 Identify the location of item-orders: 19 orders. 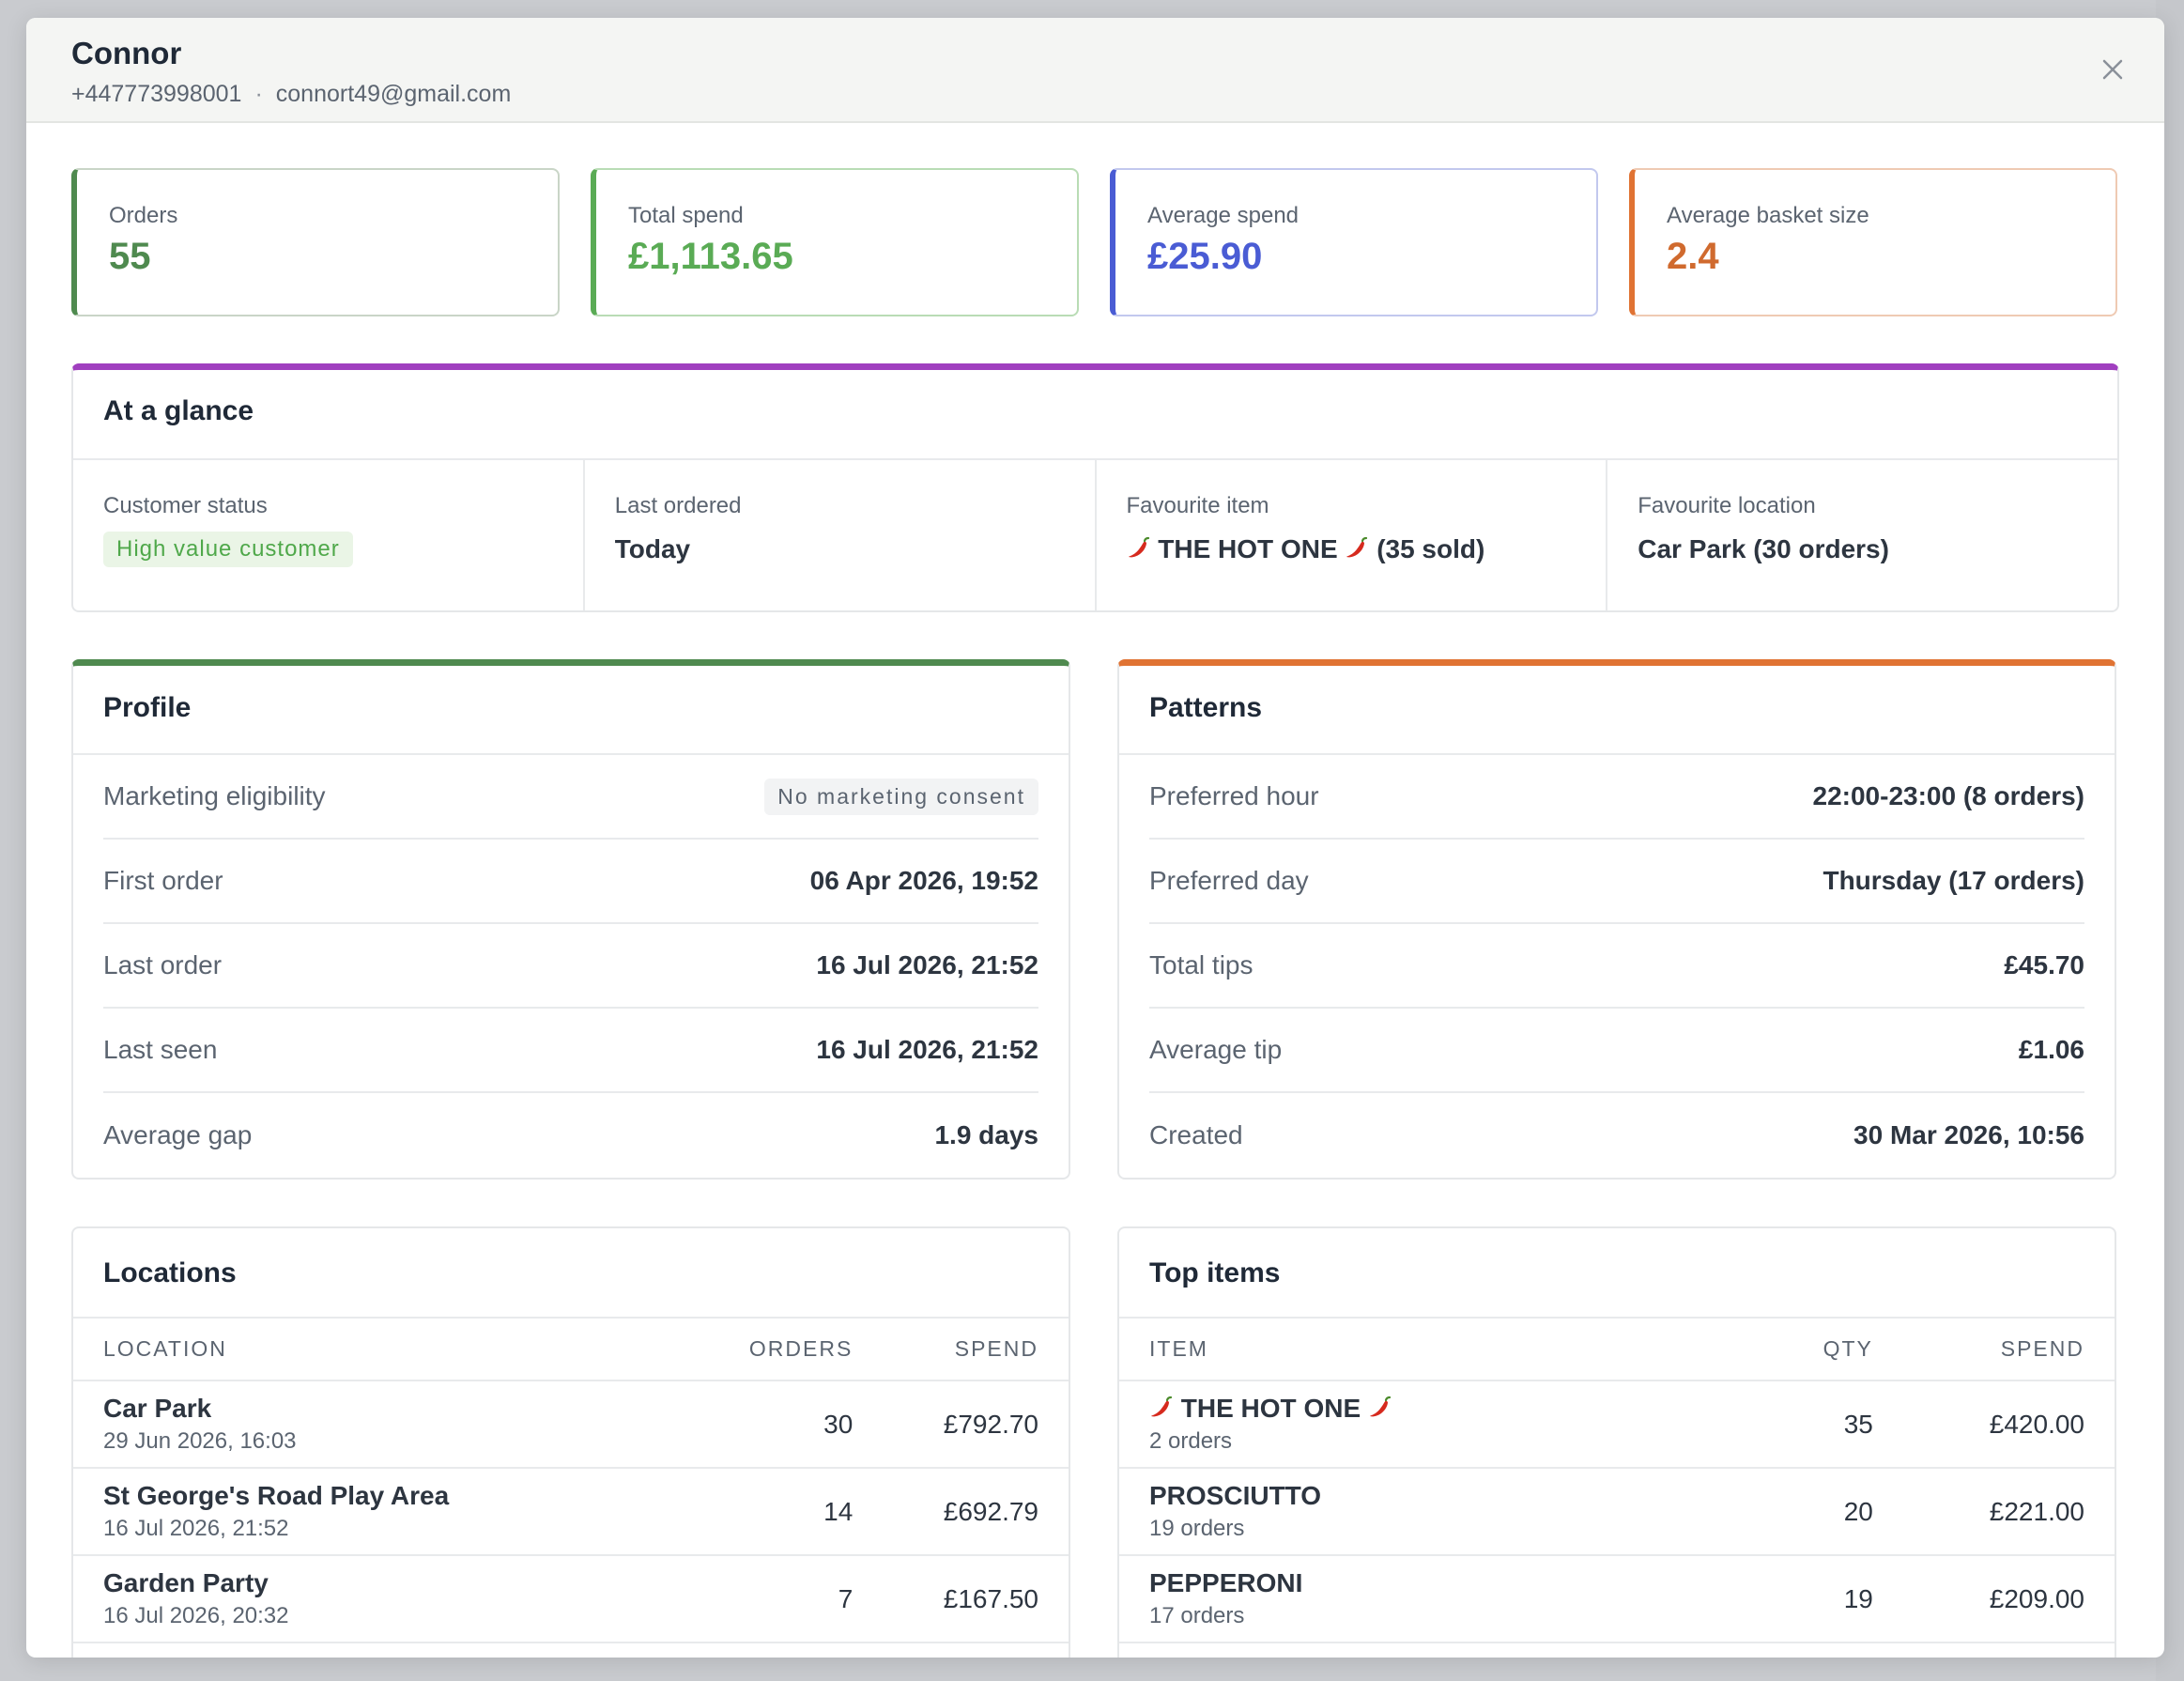
(1197, 1528).